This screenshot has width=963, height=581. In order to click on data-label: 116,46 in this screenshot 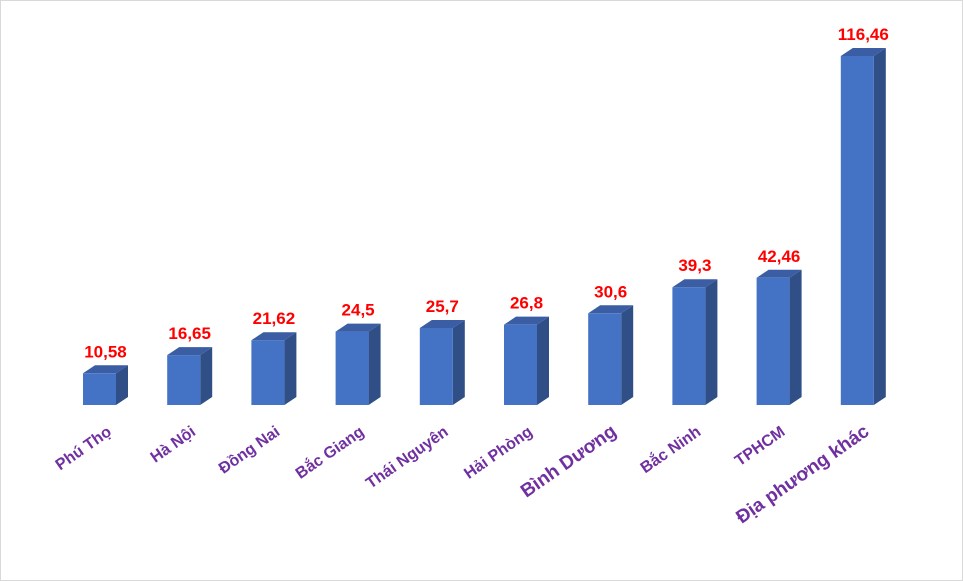, I will do `click(863, 34)`.